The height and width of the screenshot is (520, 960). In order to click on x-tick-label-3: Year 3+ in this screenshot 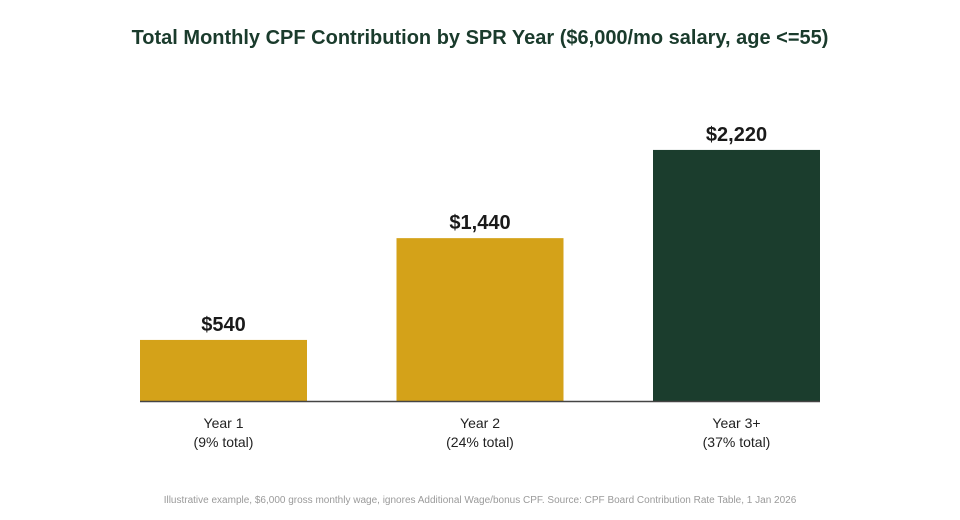, I will do `click(736, 423)`.